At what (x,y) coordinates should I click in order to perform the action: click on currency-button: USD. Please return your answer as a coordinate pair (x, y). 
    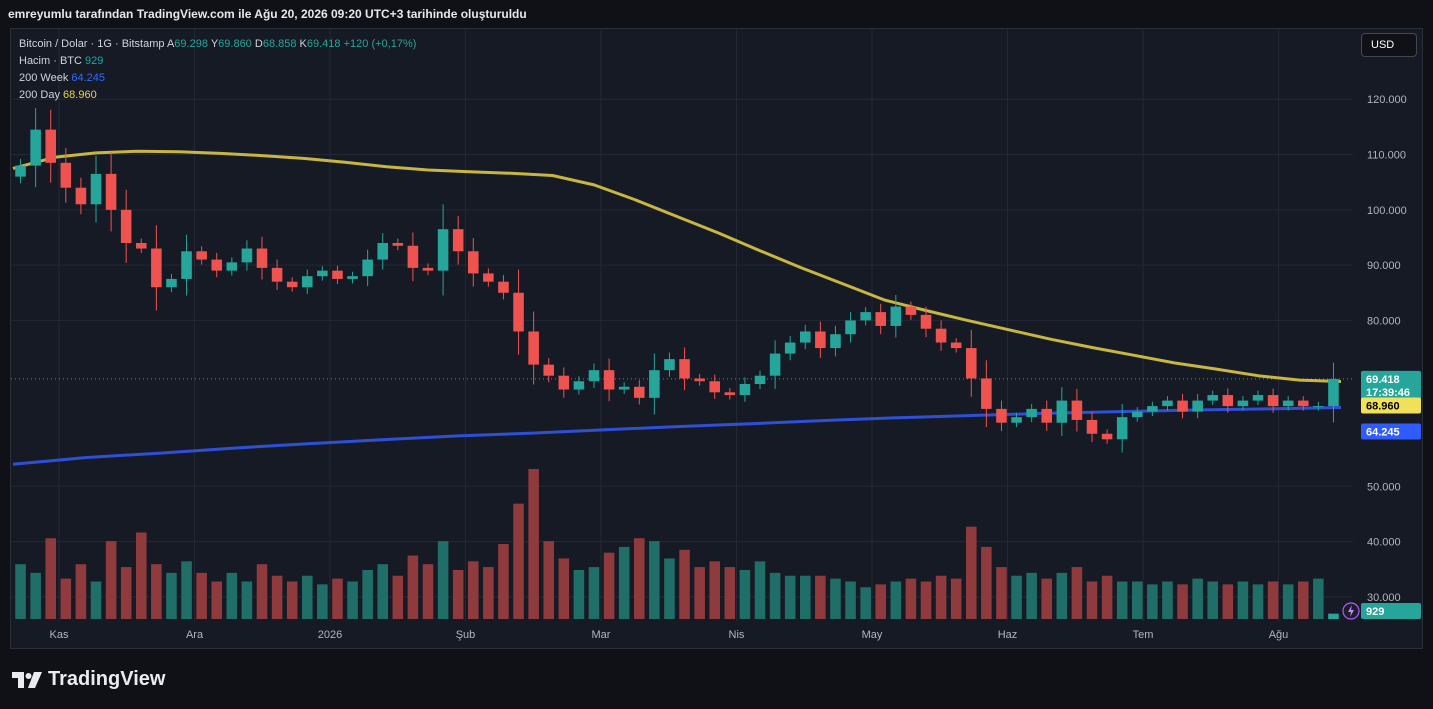
    Looking at the image, I should click on (1389, 45).